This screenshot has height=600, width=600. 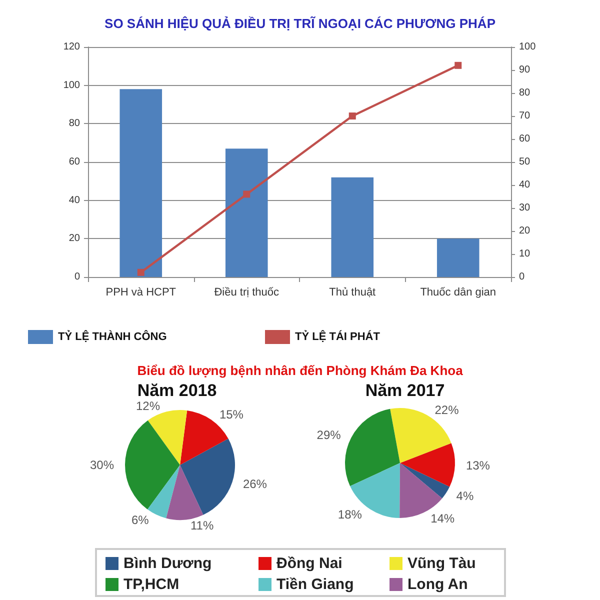 I want to click on data-label: 18%, so click(x=350, y=514).